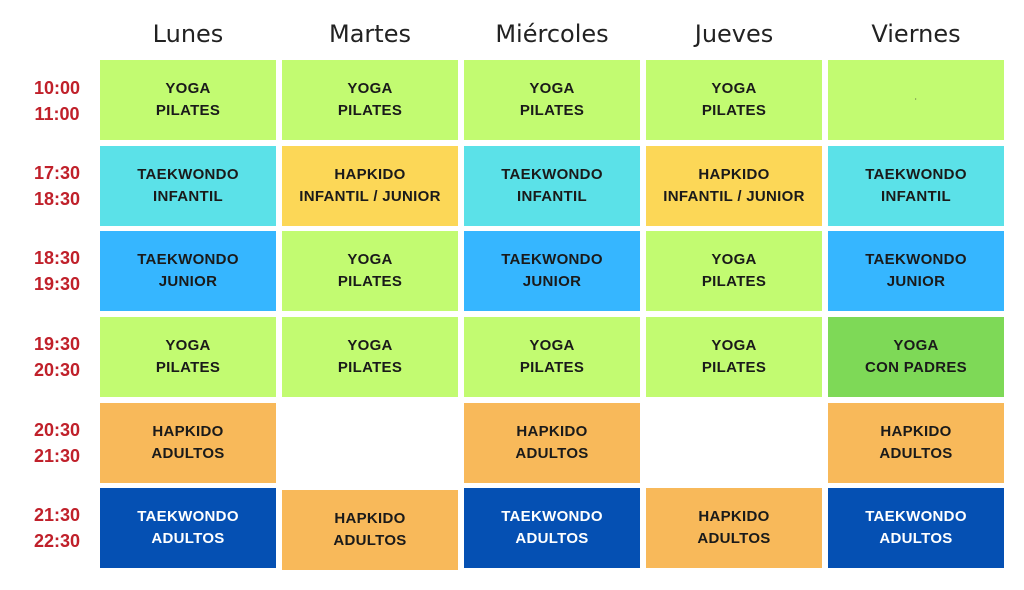 Image resolution: width=1024 pixels, height=590 pixels. Describe the element at coordinates (552, 34) in the screenshot. I see `day-header-miercoles: Miércoles` at that location.